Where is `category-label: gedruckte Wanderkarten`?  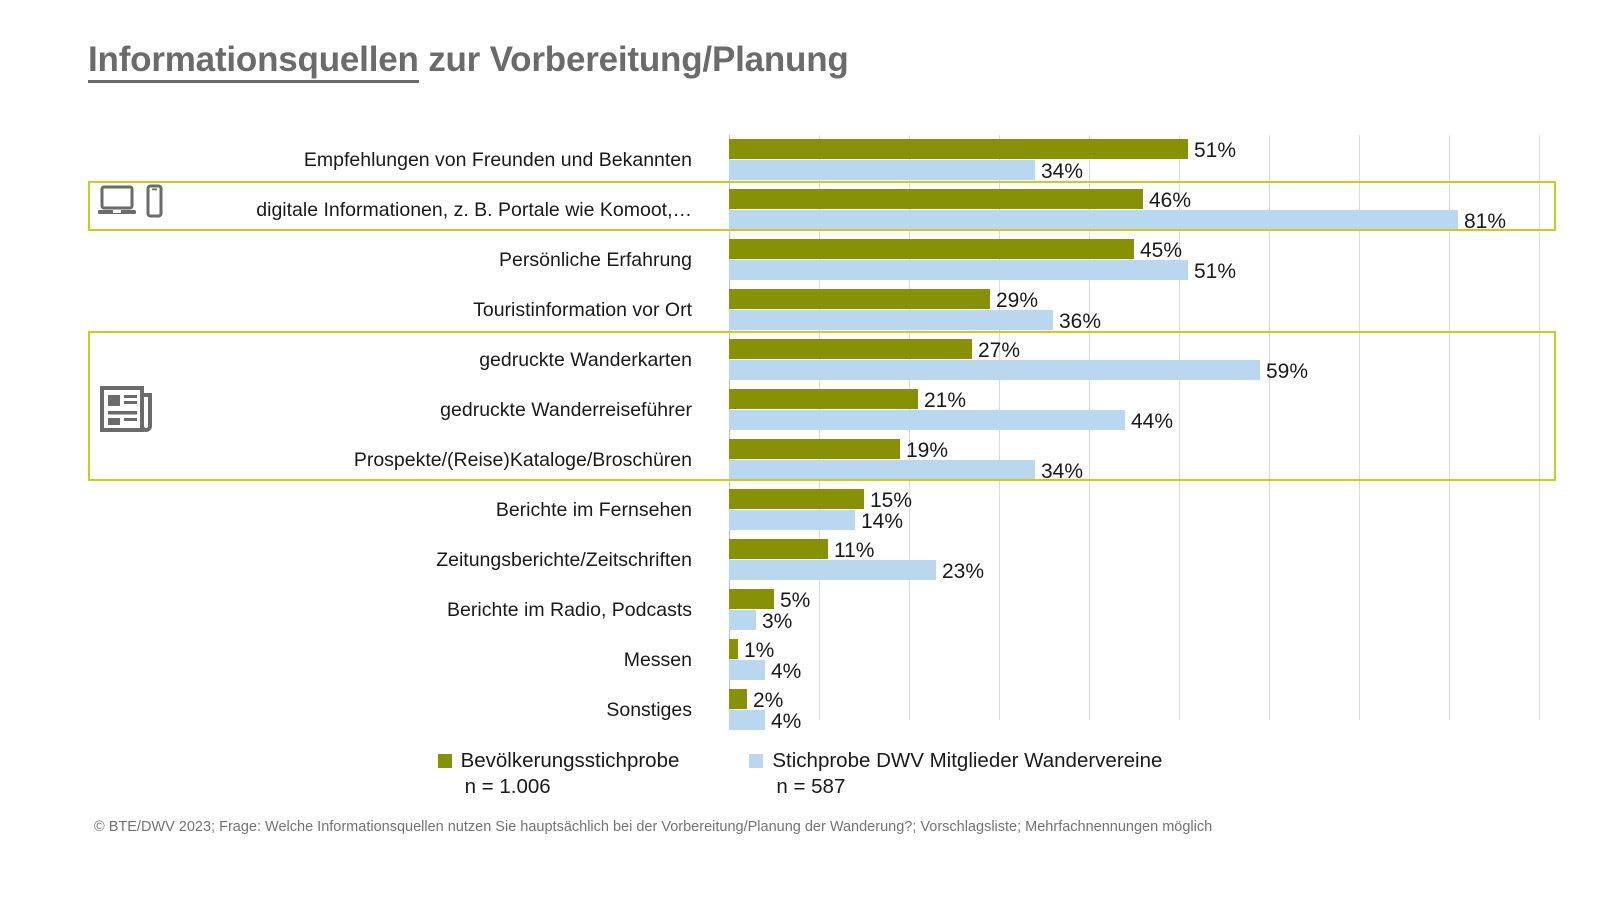 category-label: gedruckte Wanderkarten is located at coordinates (585, 360).